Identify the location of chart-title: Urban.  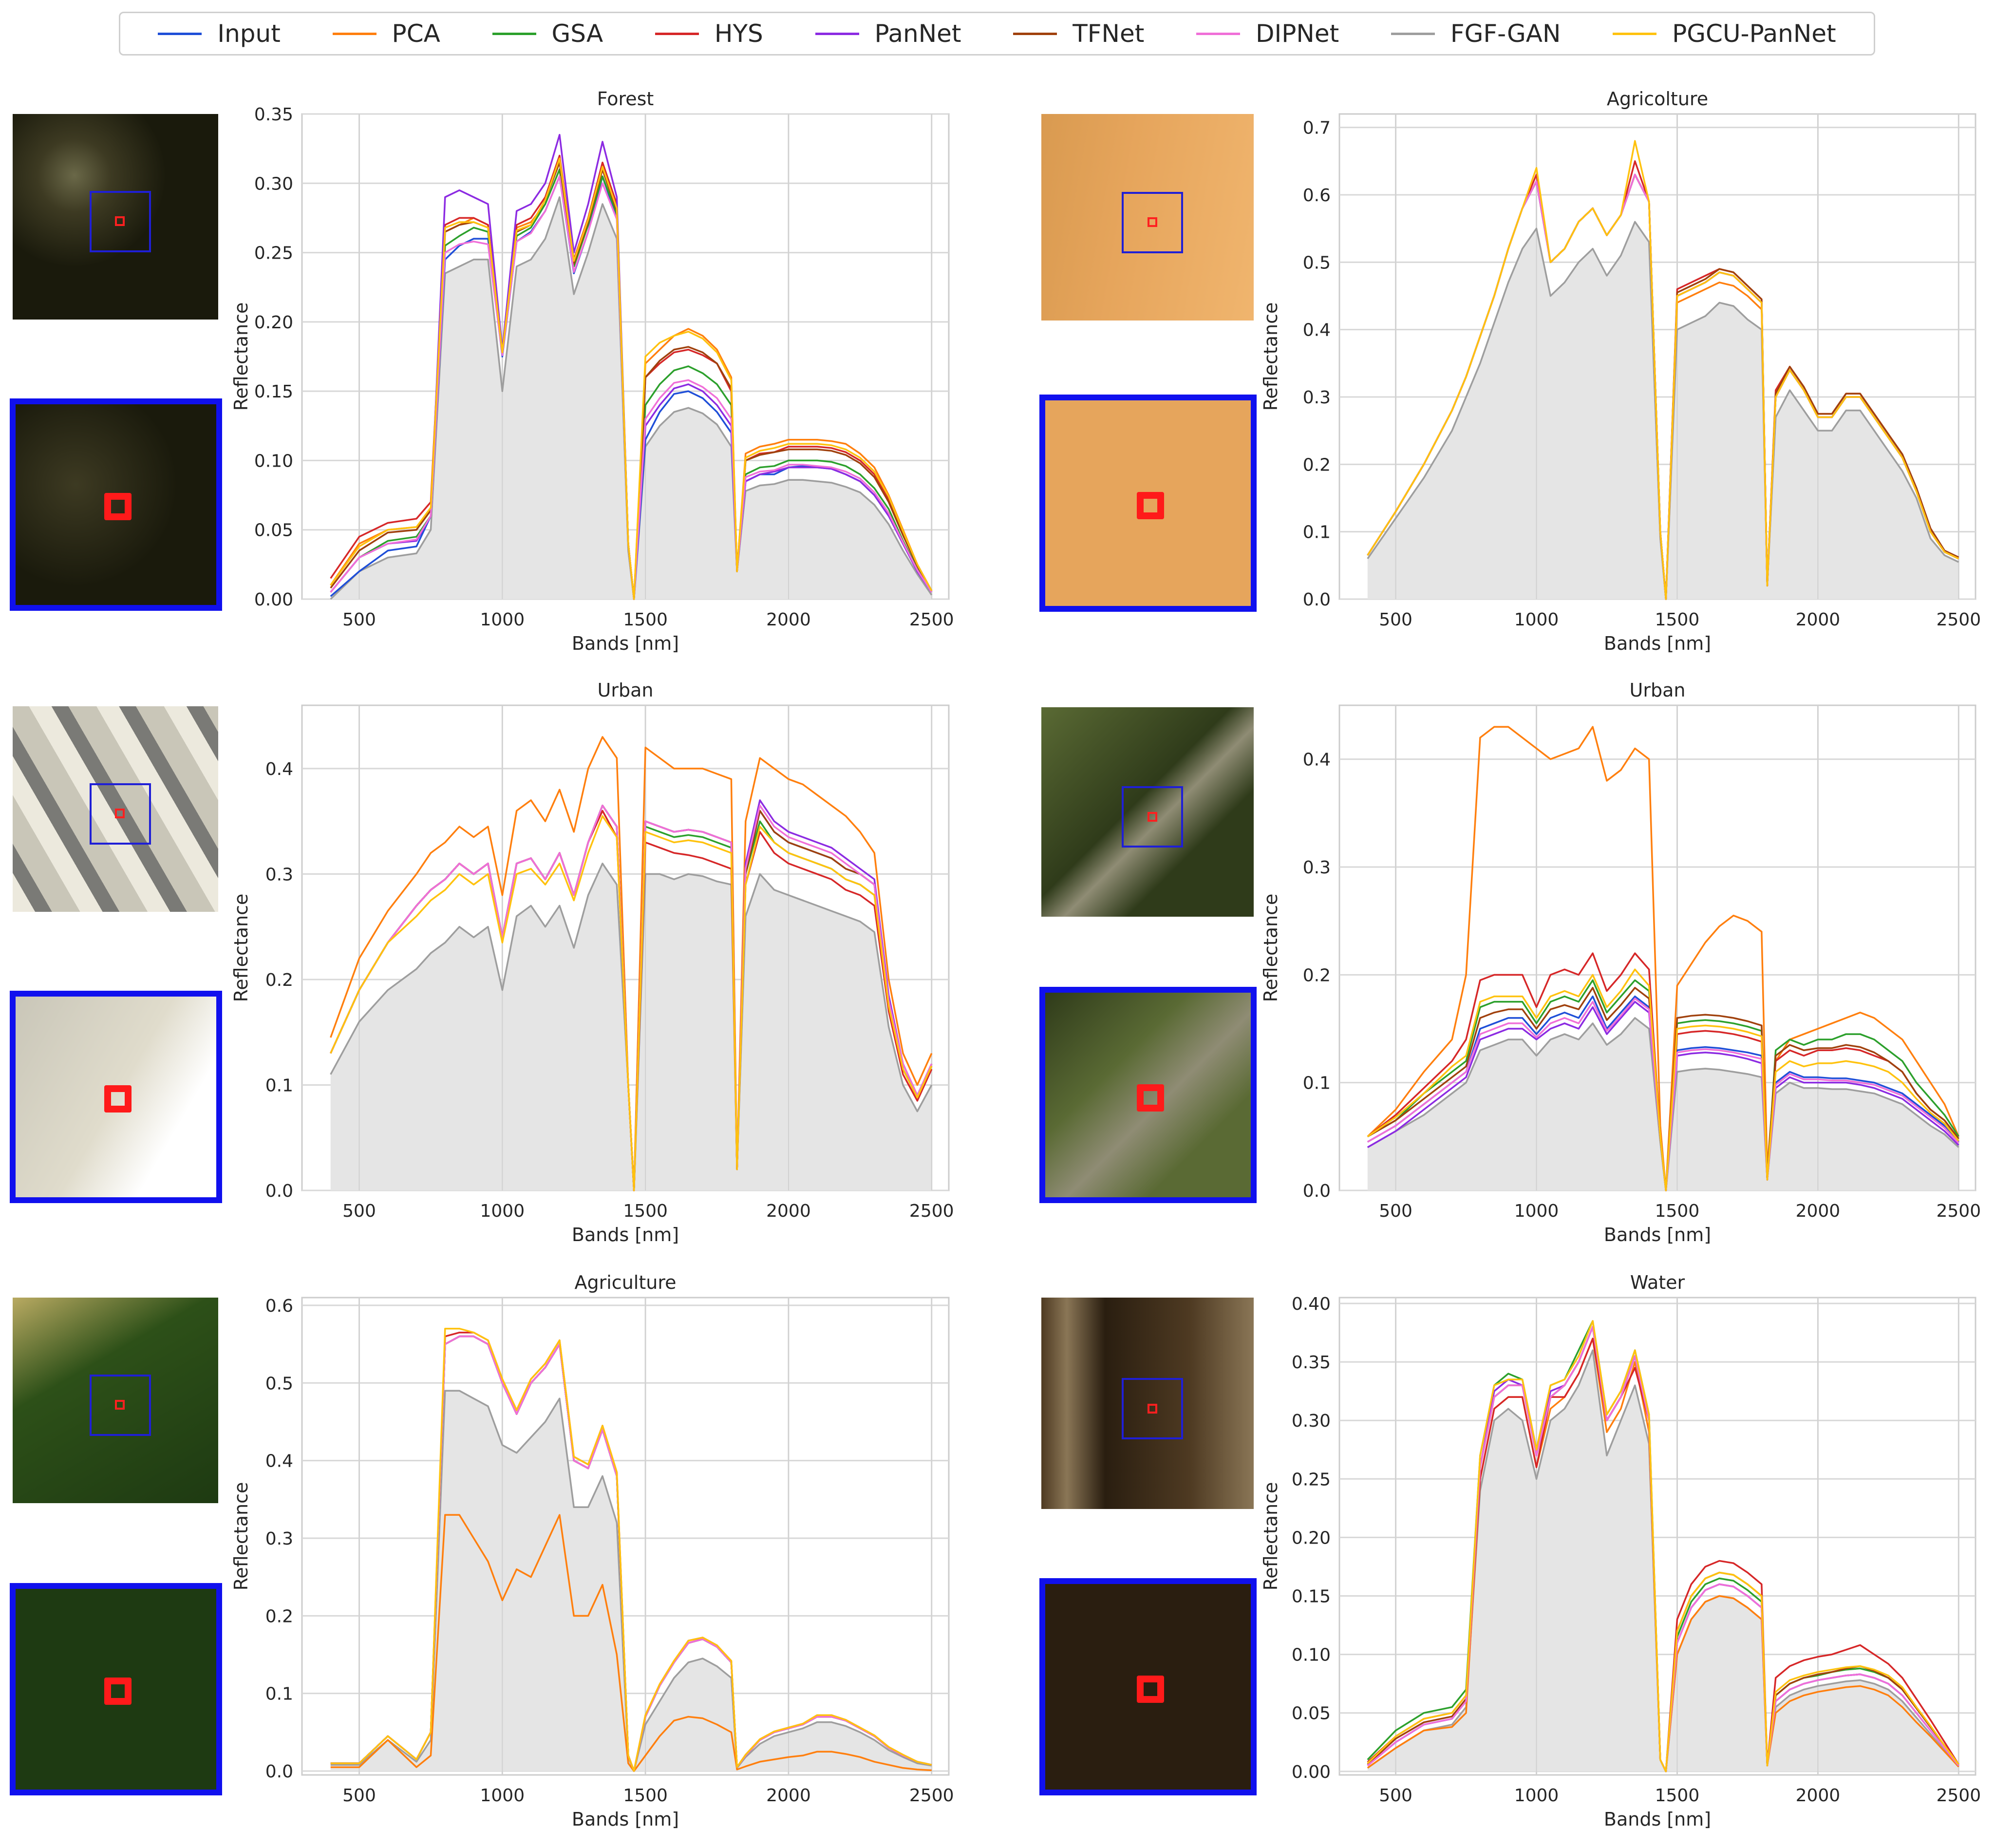
(626, 690).